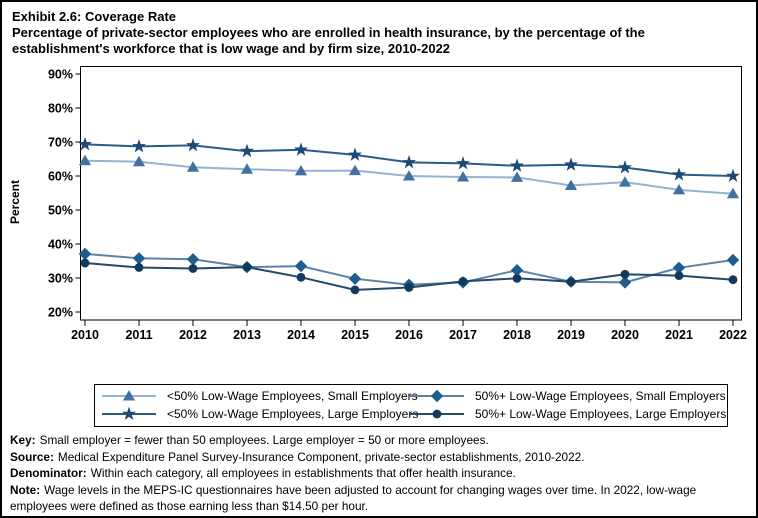 Image resolution: width=758 pixels, height=518 pixels. I want to click on series-circle, so click(409, 276).